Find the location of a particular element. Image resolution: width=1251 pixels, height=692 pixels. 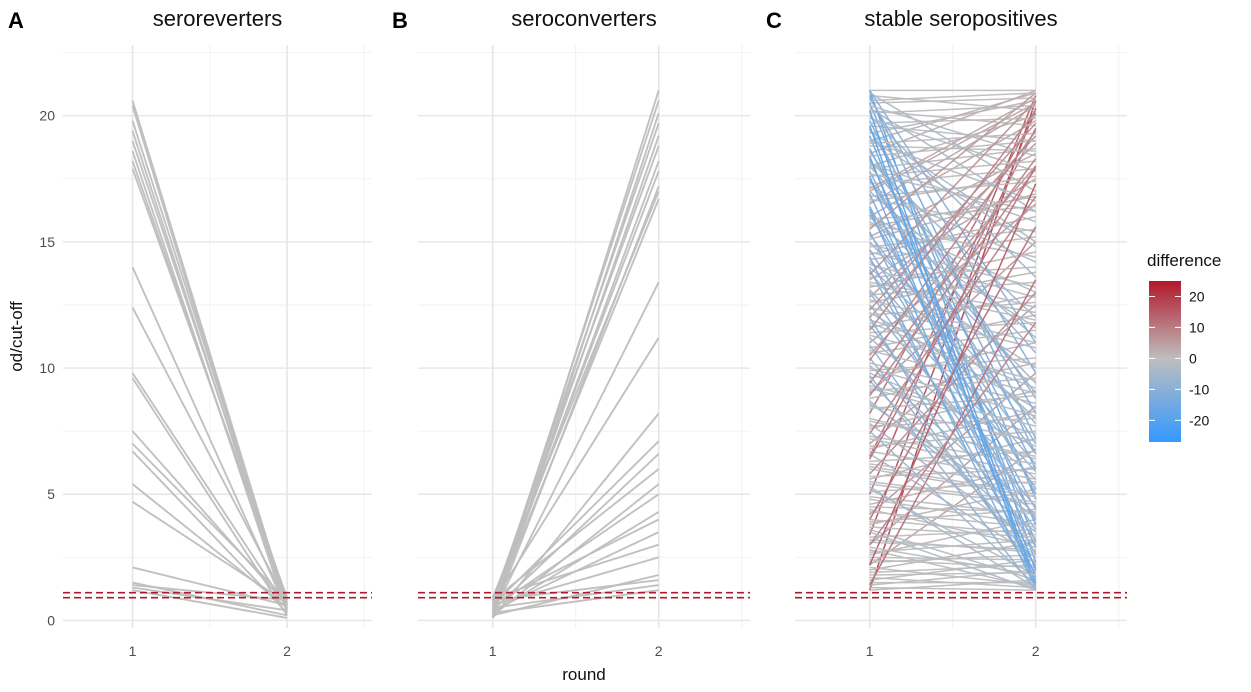

panel-title: stable seropositives is located at coordinates (960, 18).